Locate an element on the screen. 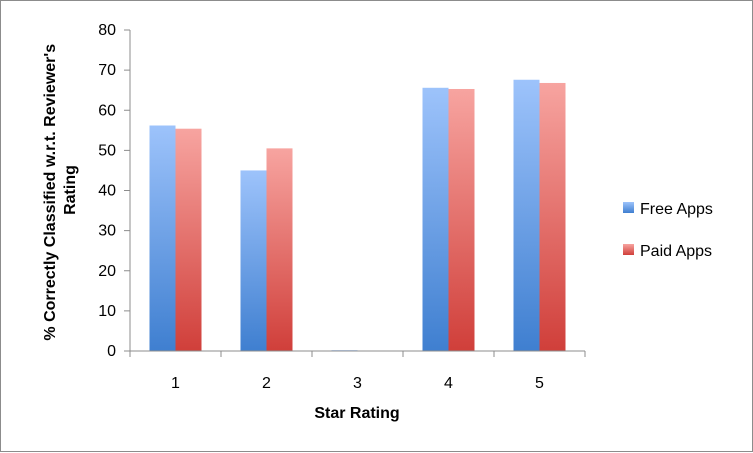  x-tick-label: 4 is located at coordinates (448, 383).